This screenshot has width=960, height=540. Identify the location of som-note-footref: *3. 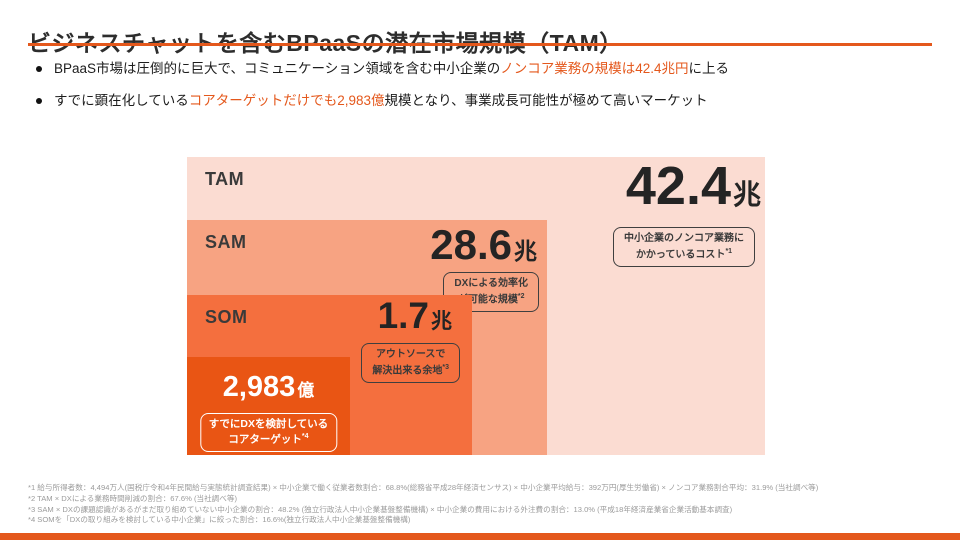
(445, 367).